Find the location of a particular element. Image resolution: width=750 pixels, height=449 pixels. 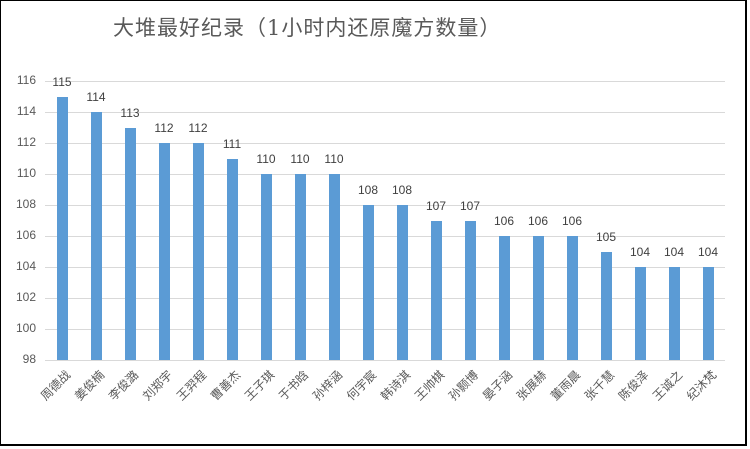

chart-title: 大堆最好纪录（1小时内还原魔方数量） is located at coordinates (307, 28).